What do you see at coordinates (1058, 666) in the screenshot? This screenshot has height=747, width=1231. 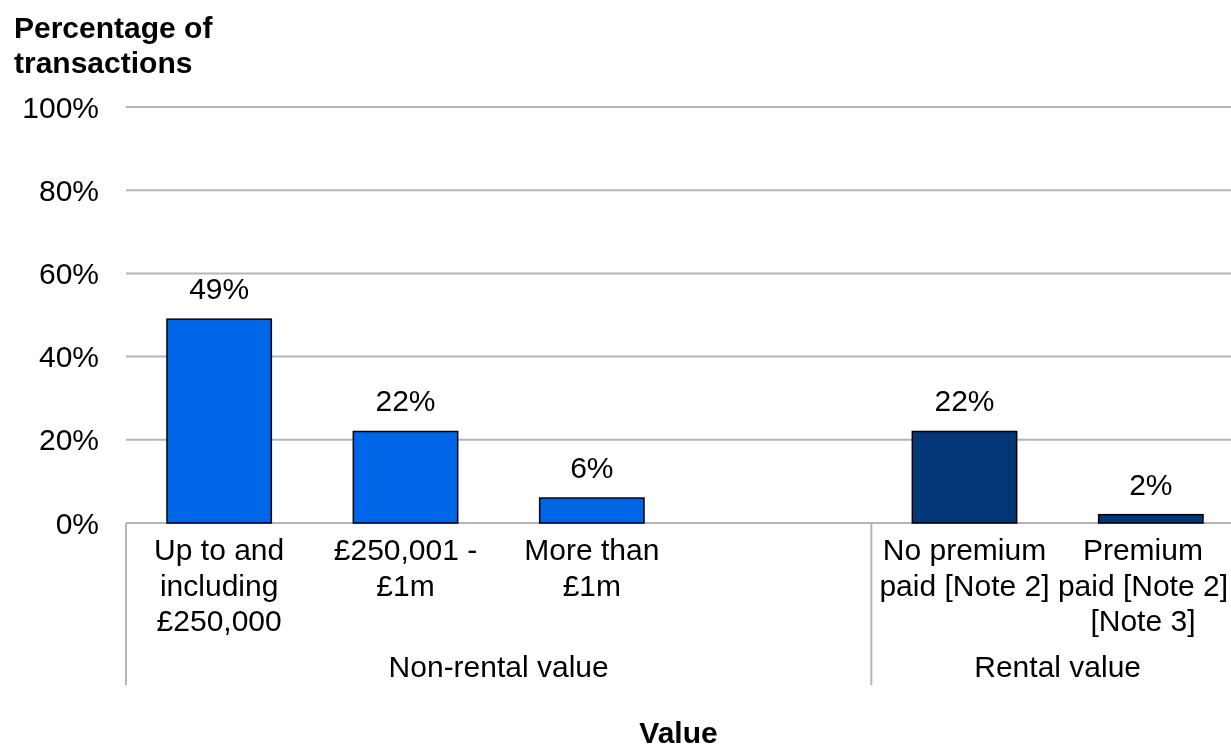 I see `text: Rental value` at bounding box center [1058, 666].